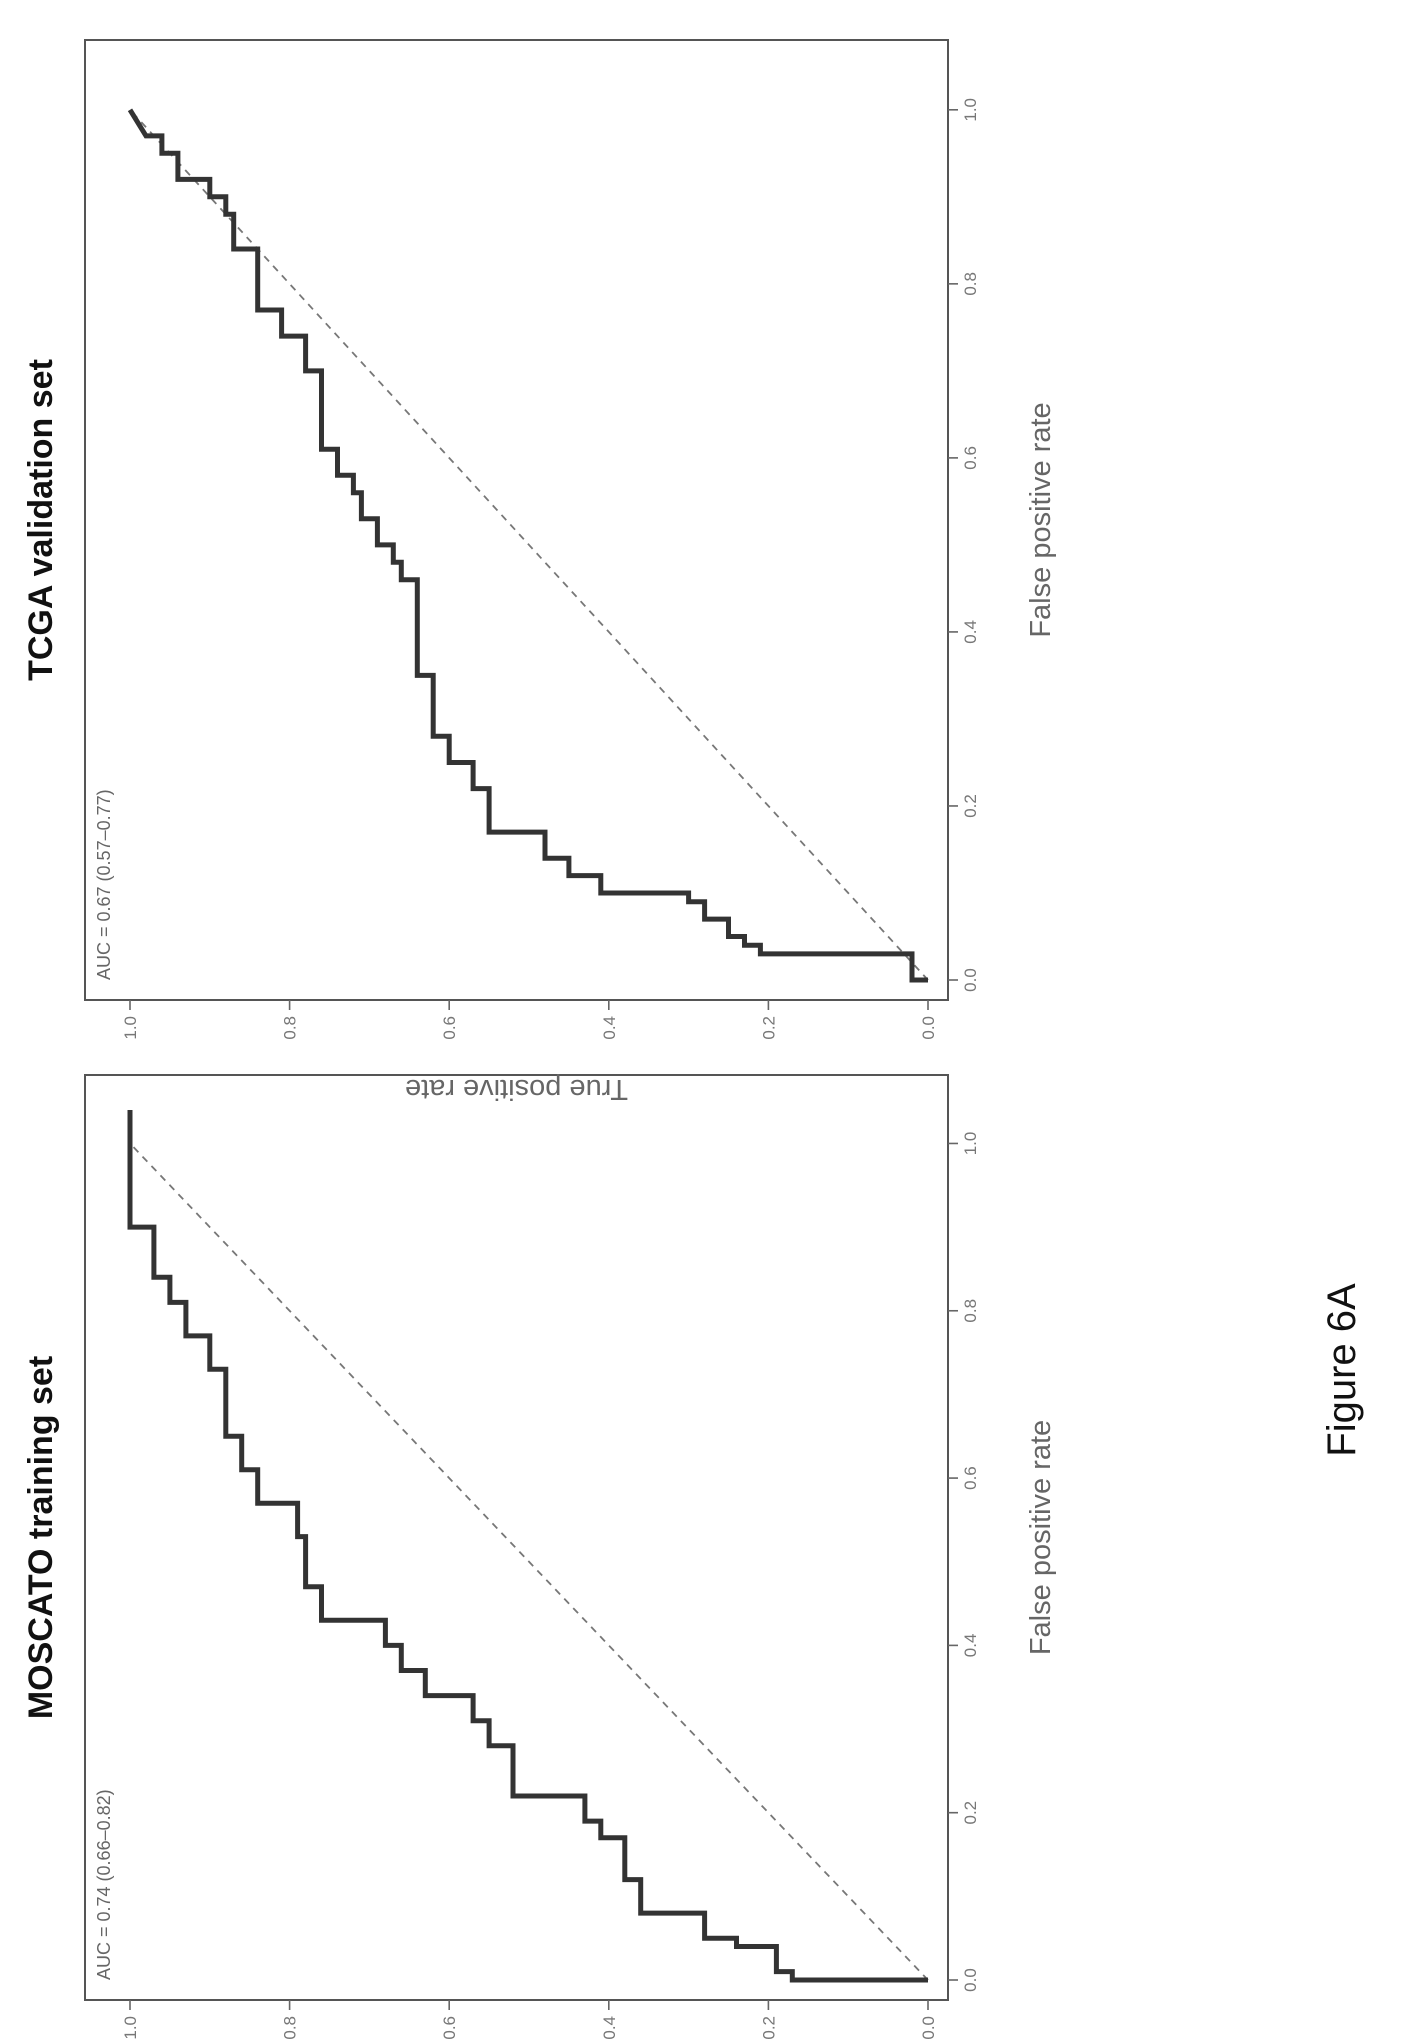 This screenshot has height=2042, width=1411. What do you see at coordinates (1342, 1370) in the screenshot?
I see `figure-caption: Figure 6A` at bounding box center [1342, 1370].